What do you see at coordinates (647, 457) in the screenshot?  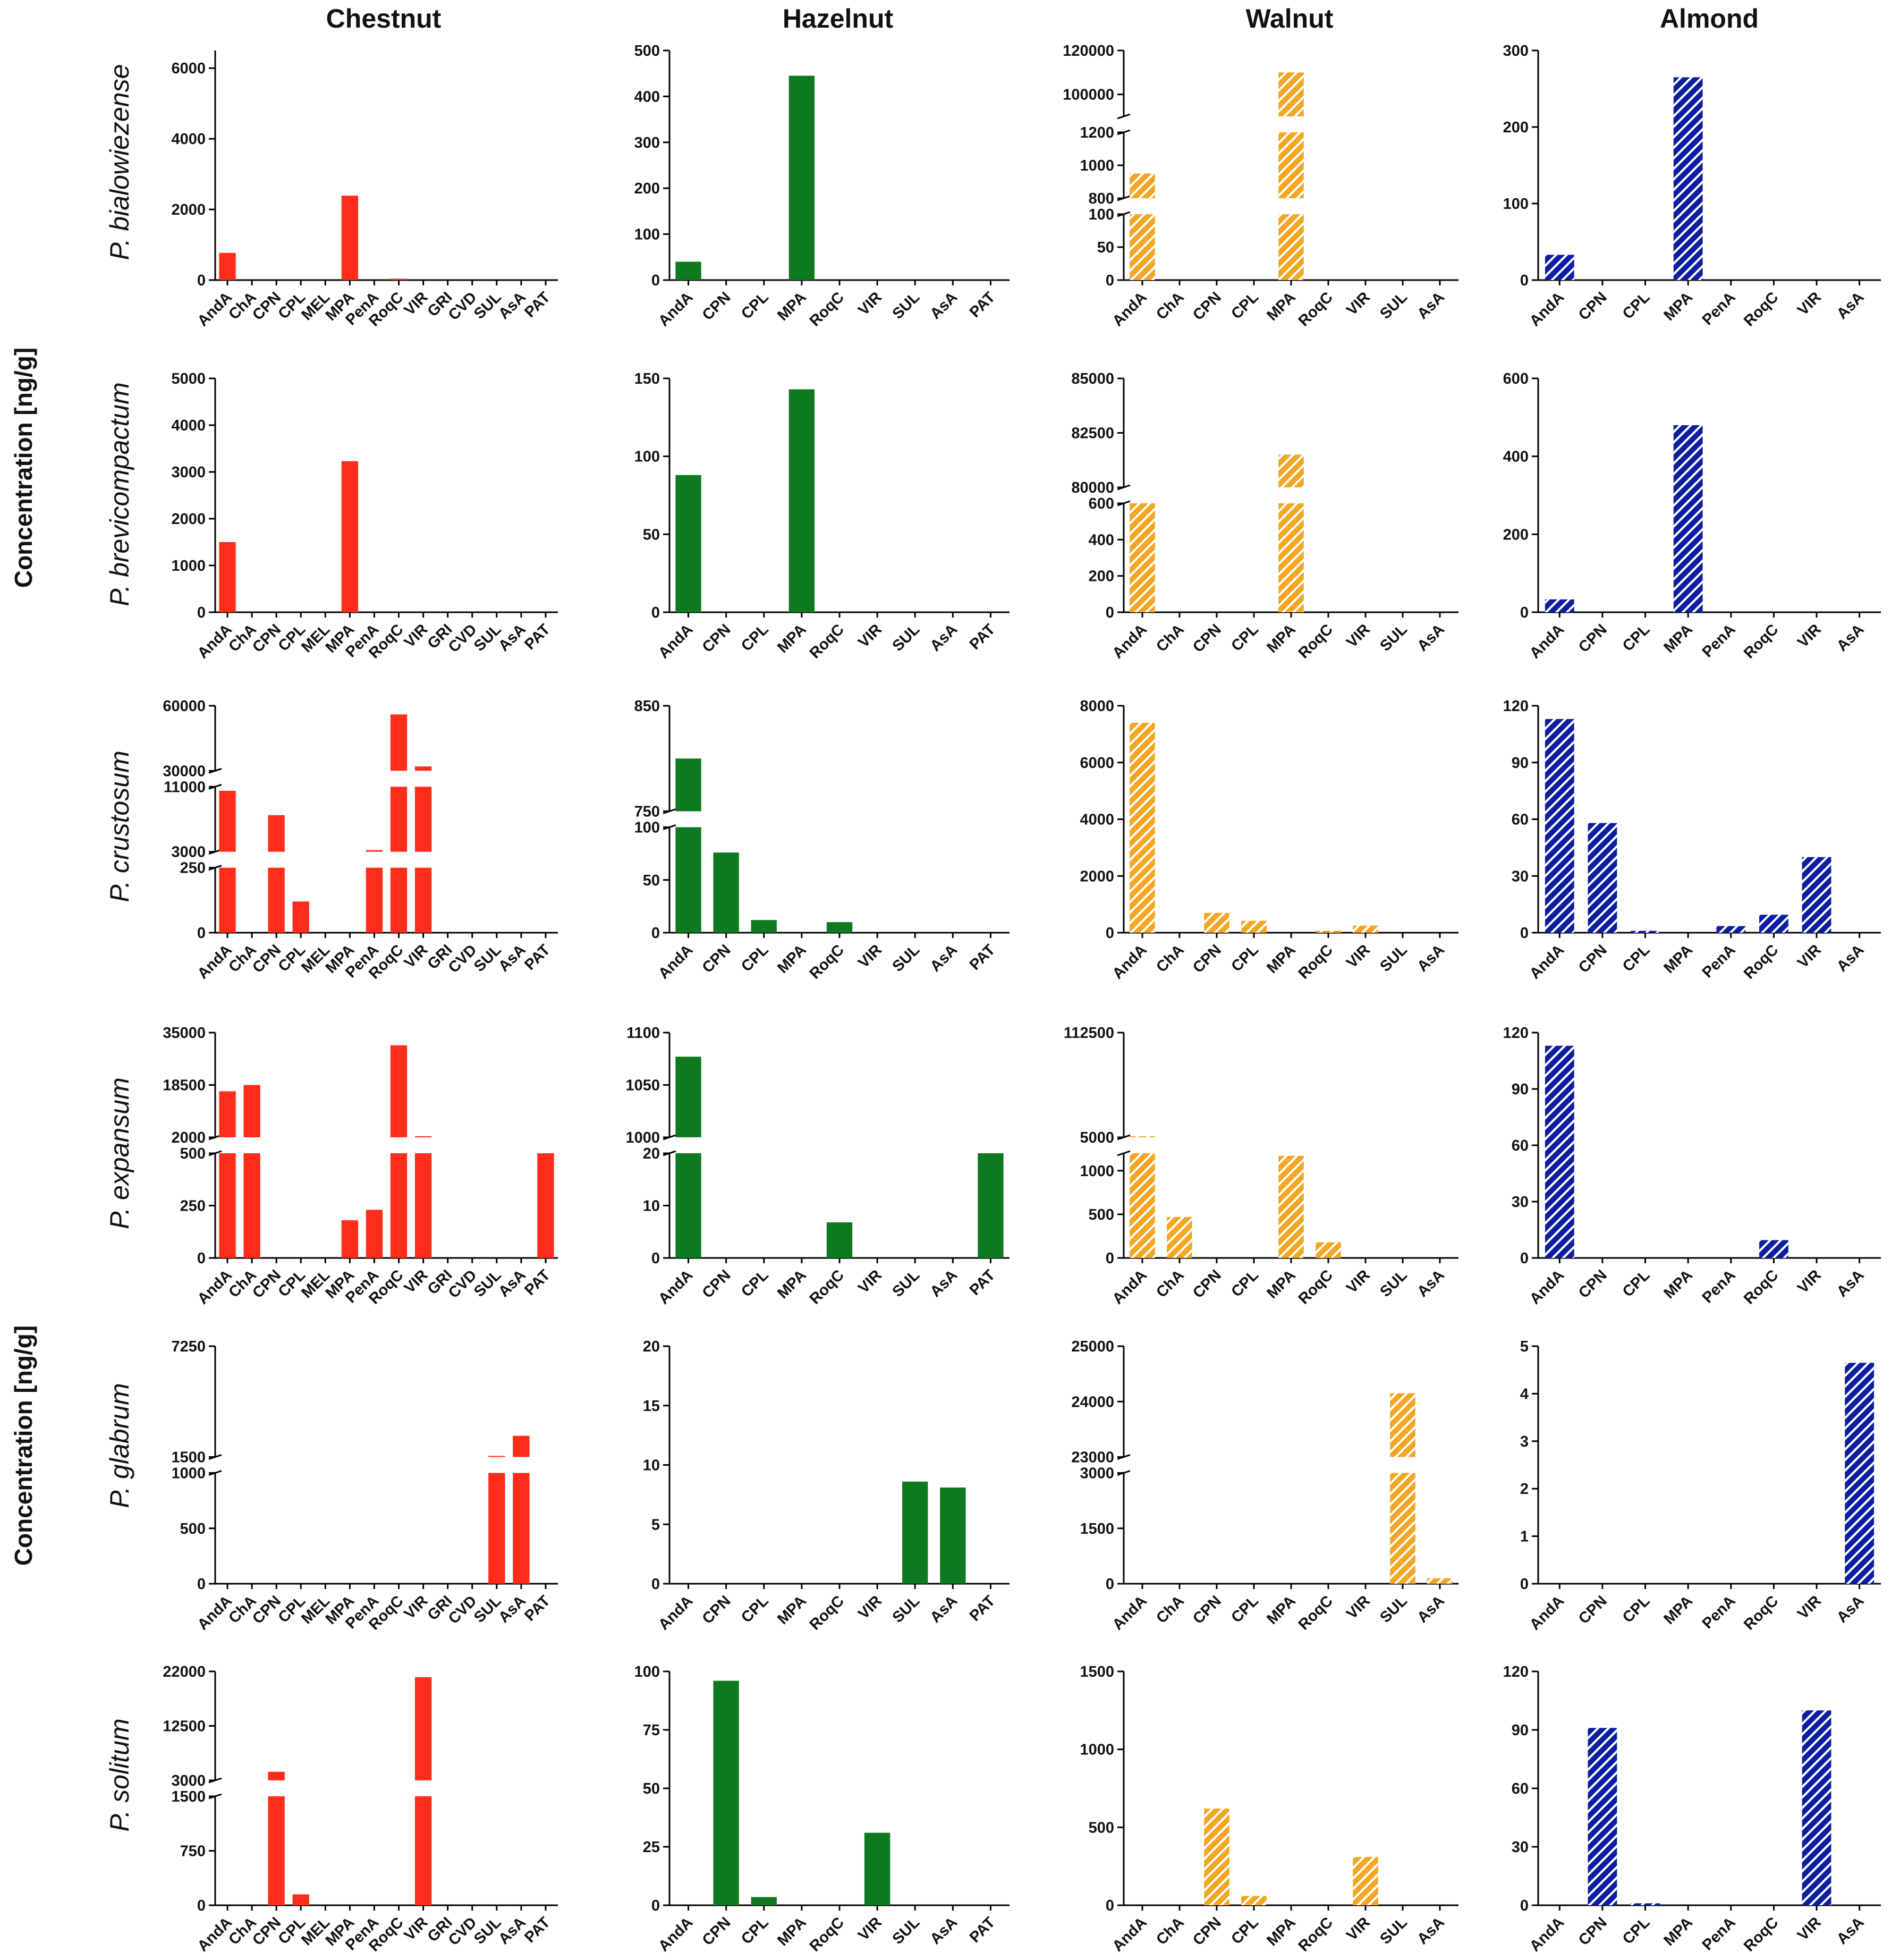 I see `y-tick-label: 100` at bounding box center [647, 457].